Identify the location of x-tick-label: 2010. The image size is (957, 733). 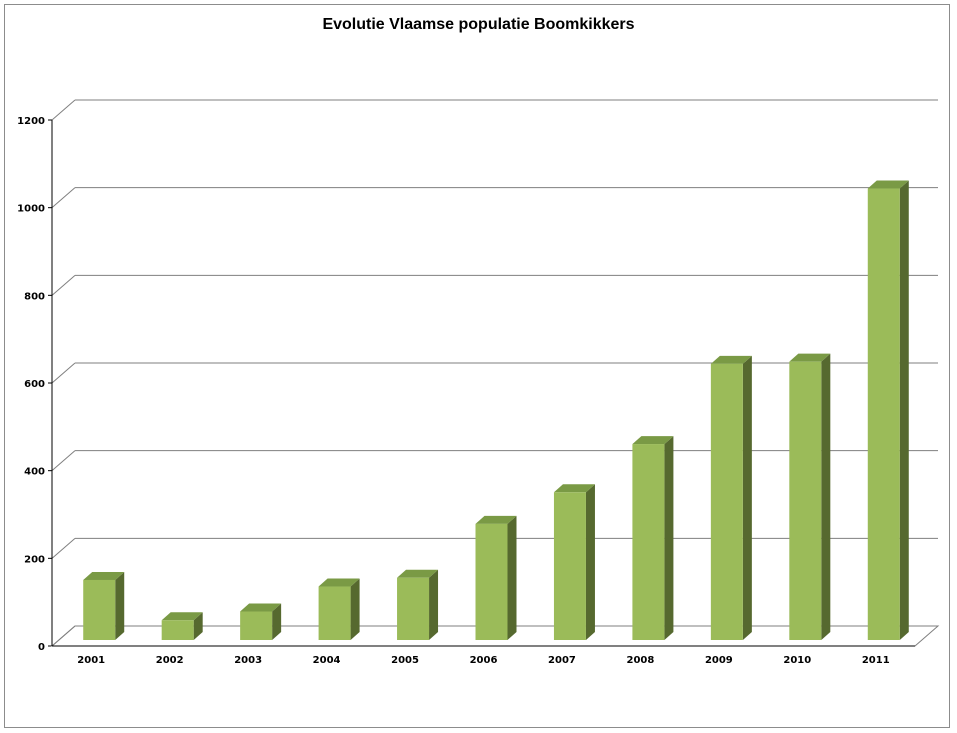
(797, 660).